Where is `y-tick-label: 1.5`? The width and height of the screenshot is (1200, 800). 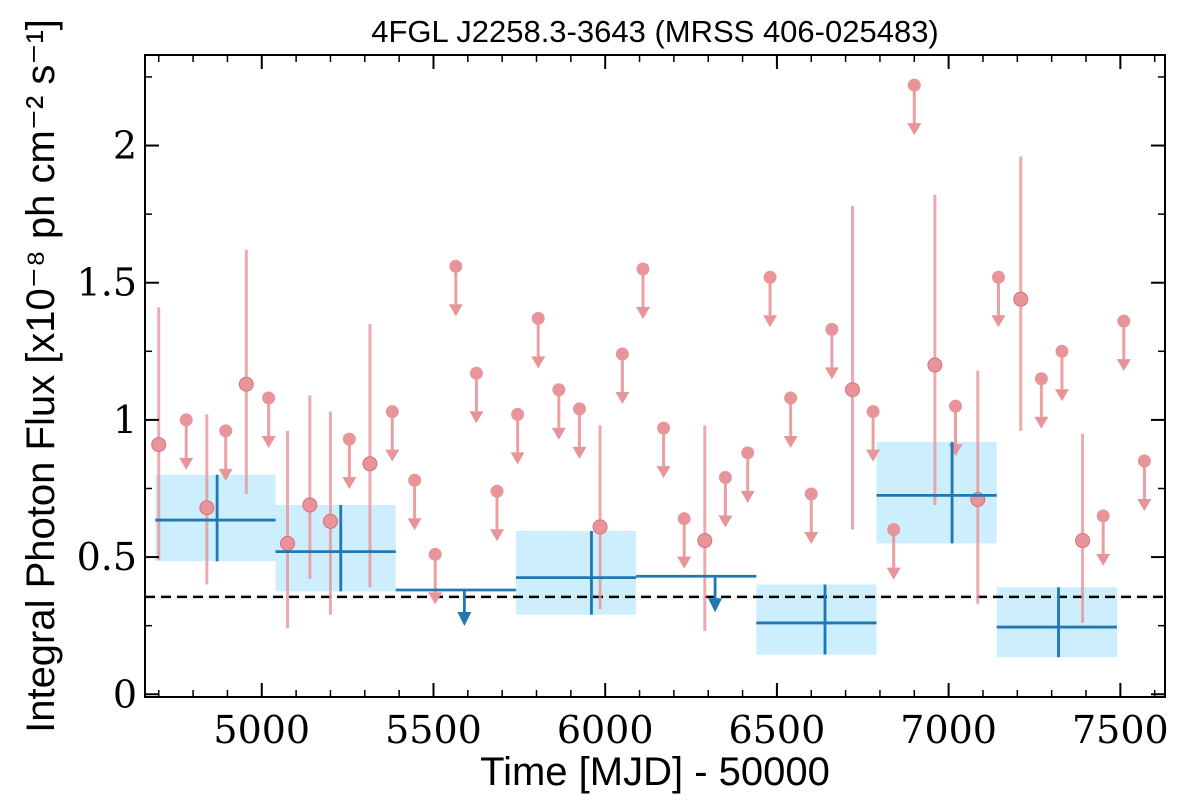
y-tick-label: 1.5 is located at coordinates (107, 283).